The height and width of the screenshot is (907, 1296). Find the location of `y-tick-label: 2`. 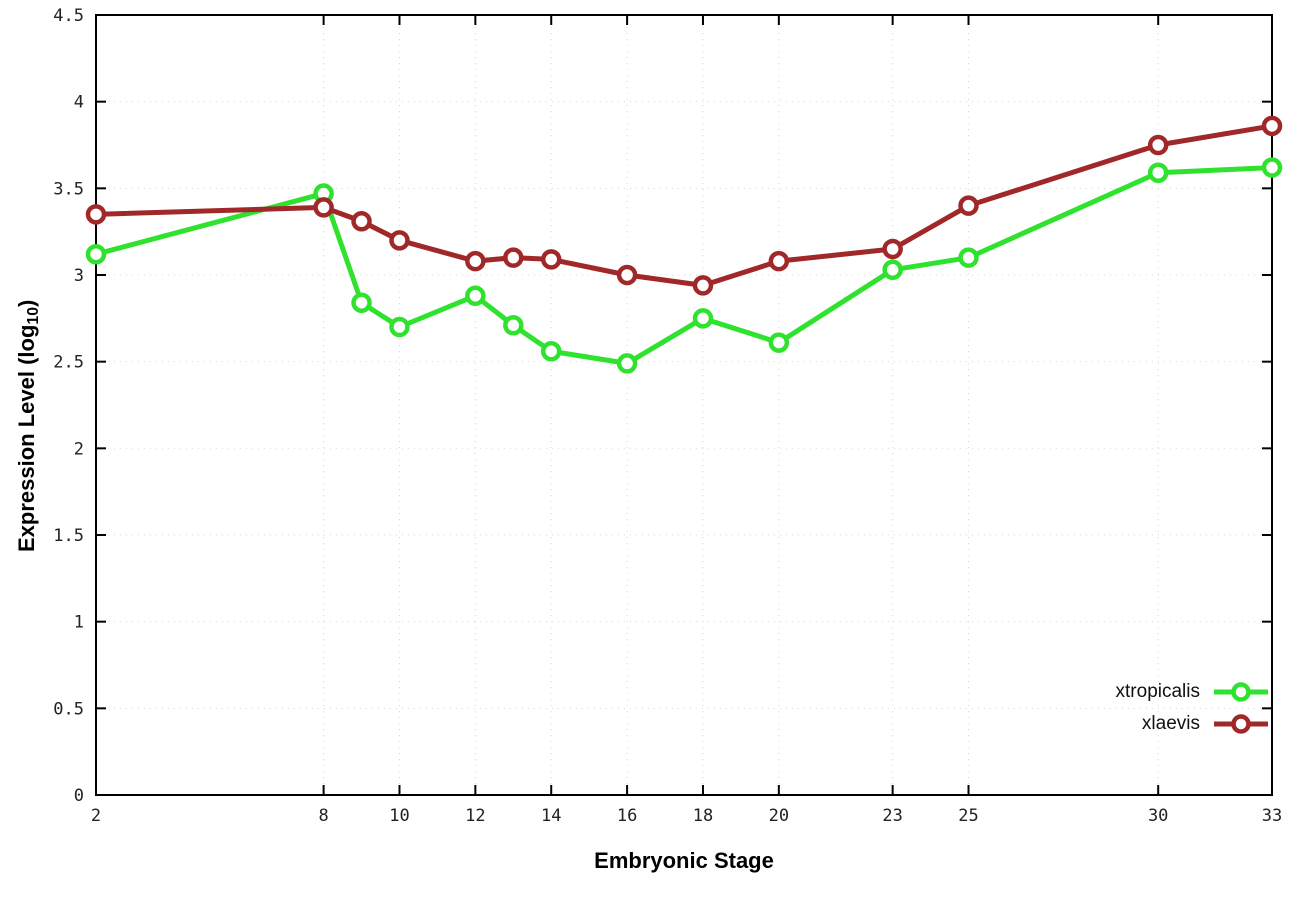

y-tick-label: 2 is located at coordinates (79, 449).